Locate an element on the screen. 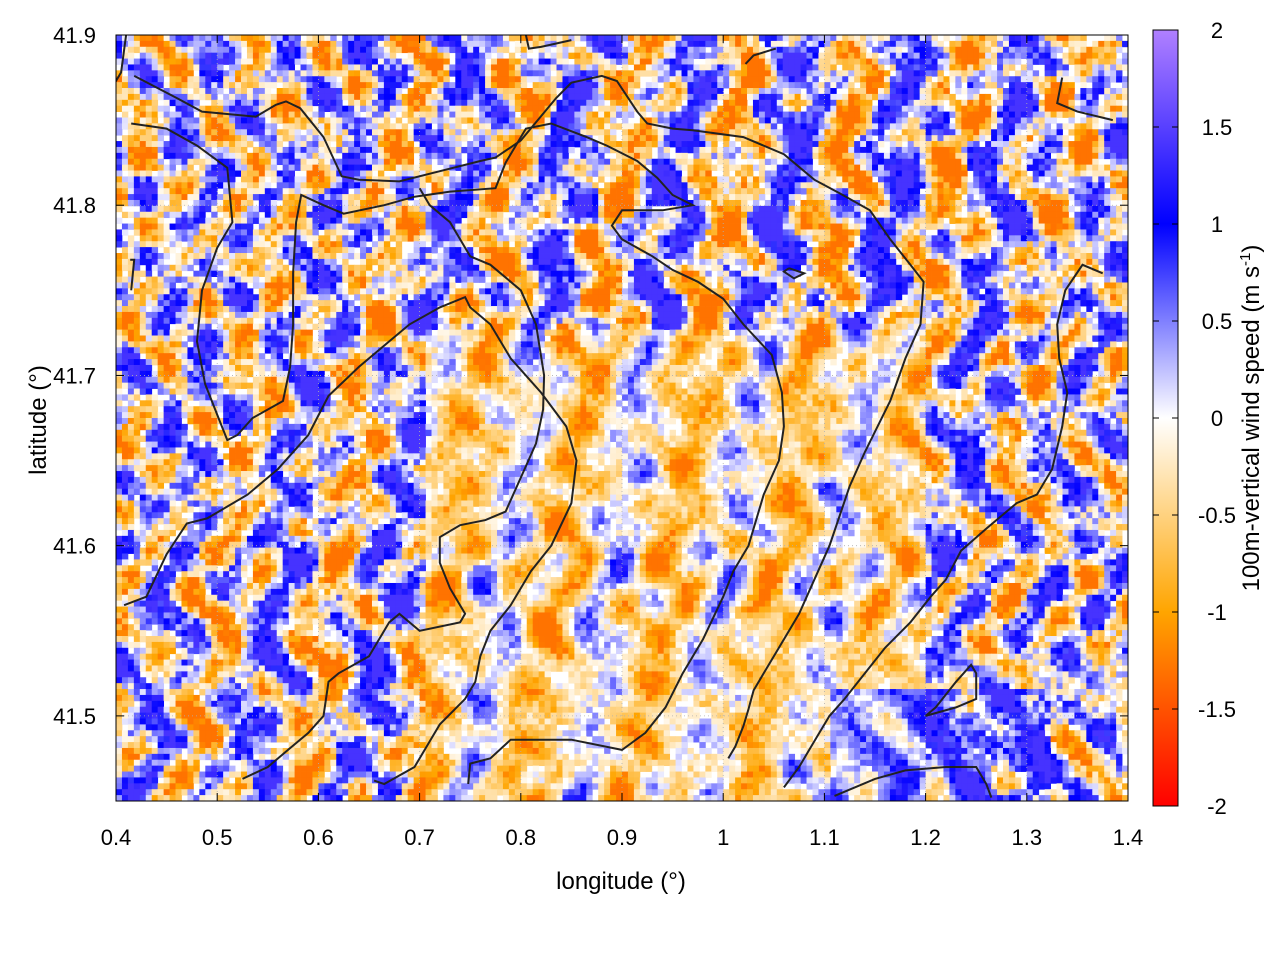 Image resolution: width=1280 pixels, height=960 pixels. colorbar-tick-label: -2 is located at coordinates (1217, 806).